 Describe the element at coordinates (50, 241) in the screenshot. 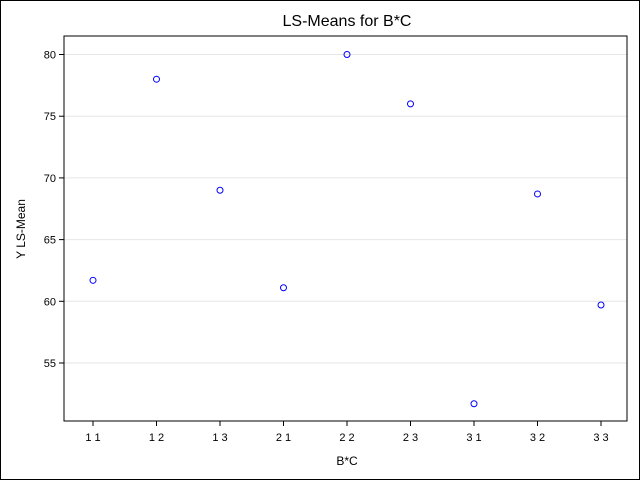

I see `y-tick-label: 65` at that location.